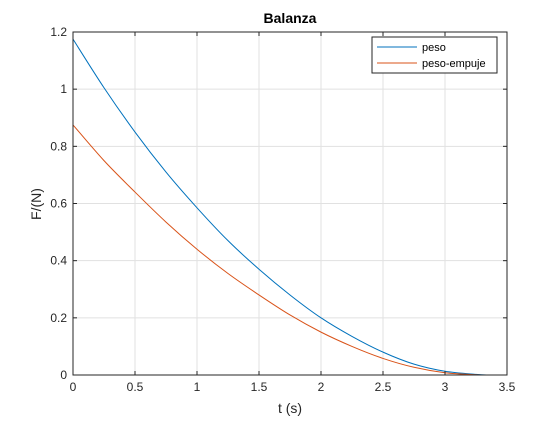 The height and width of the screenshot is (425, 560). What do you see at coordinates (73, 387) in the screenshot?
I see `x-tick-label: 0` at bounding box center [73, 387].